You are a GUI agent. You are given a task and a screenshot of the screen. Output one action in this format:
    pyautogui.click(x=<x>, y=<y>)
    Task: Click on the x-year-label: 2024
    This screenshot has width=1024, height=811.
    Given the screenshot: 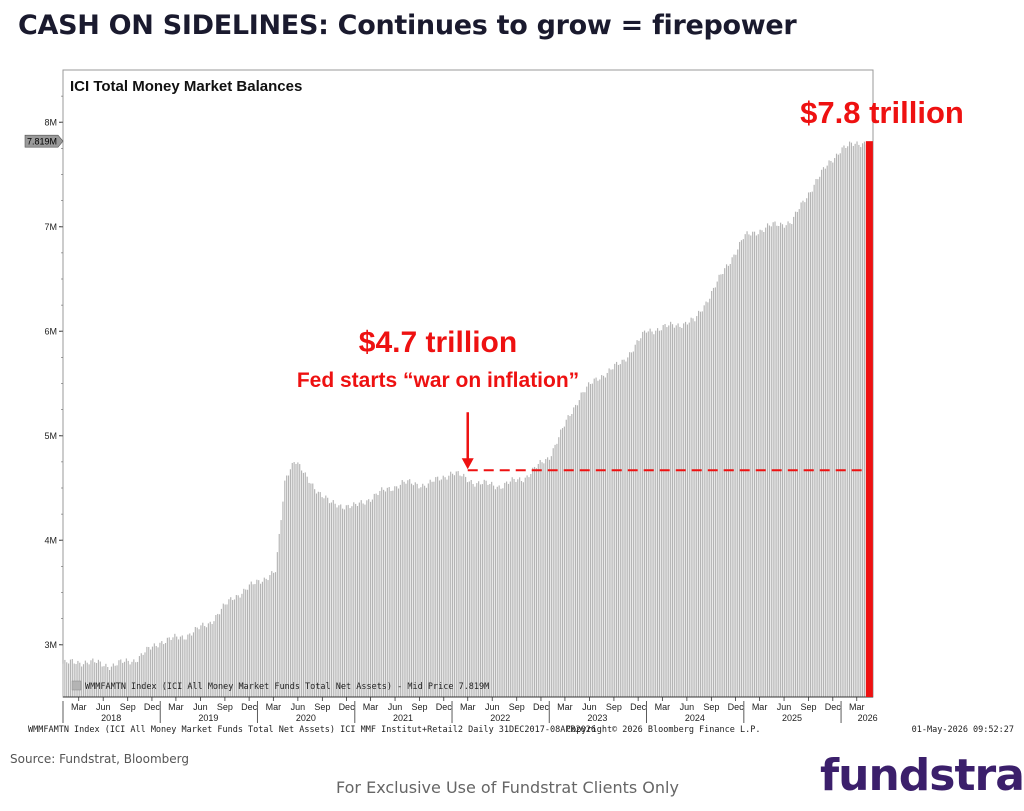 What is the action you would take?
    pyautogui.click(x=695, y=718)
    